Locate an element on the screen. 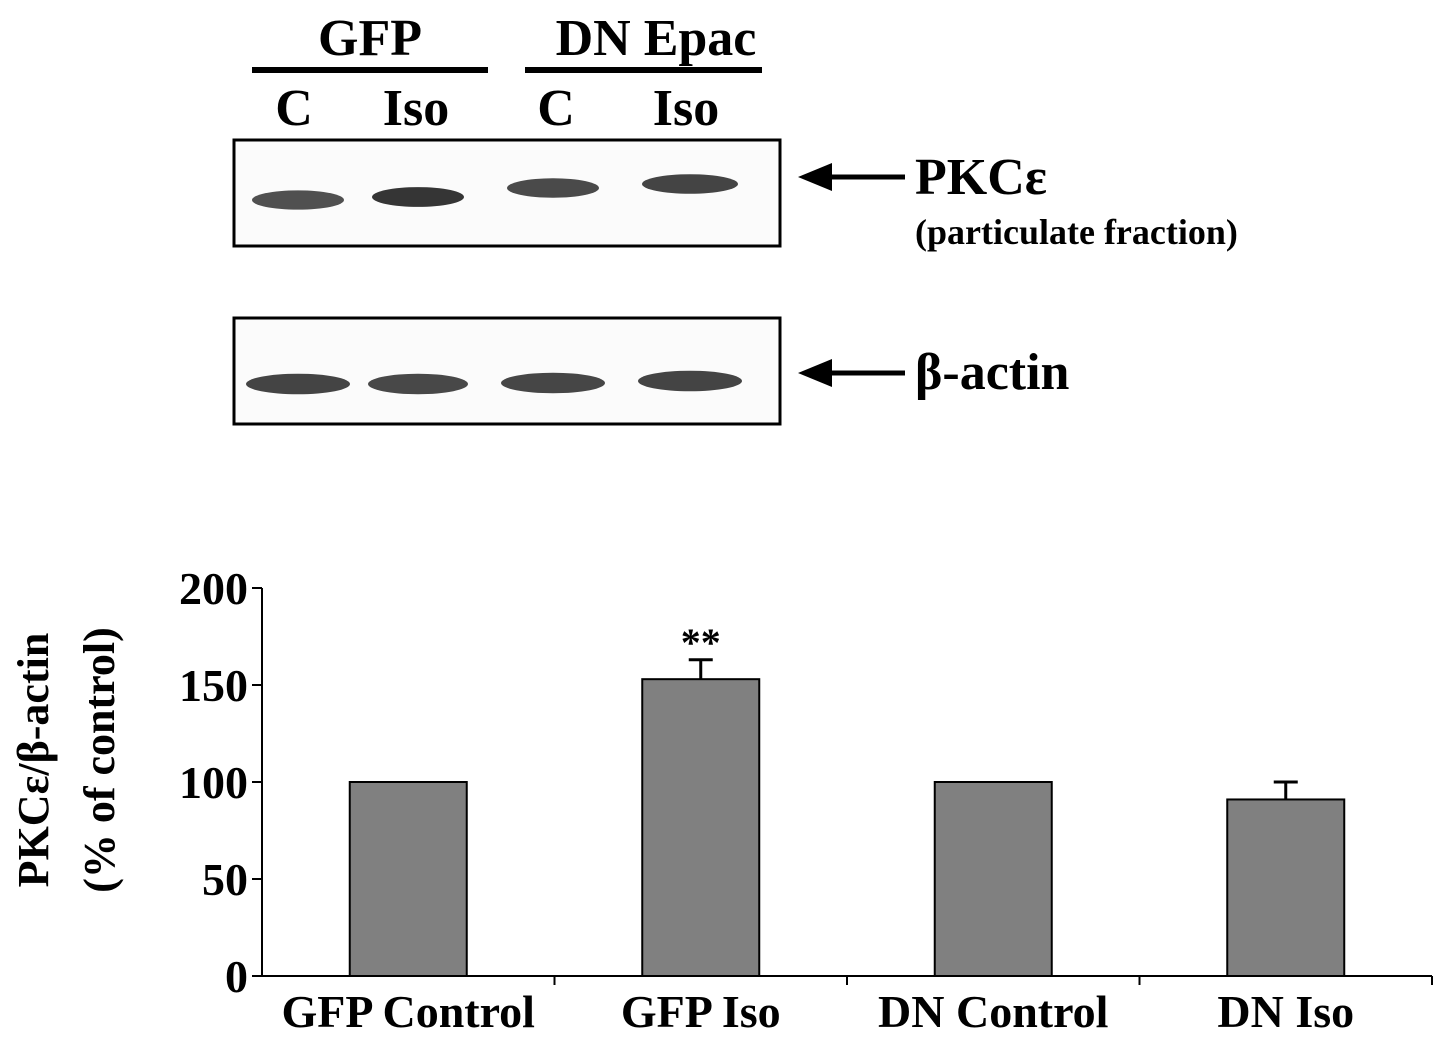  significance-label: ** is located at coordinates (701, 642).